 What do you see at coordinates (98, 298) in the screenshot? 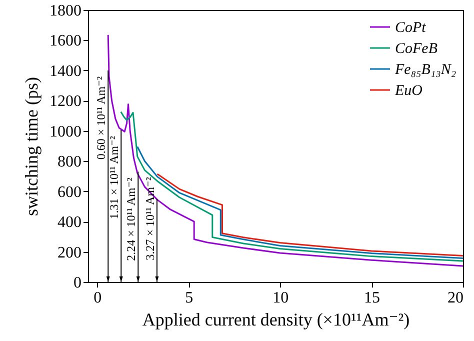
I see `x-tick-label: 0` at bounding box center [98, 298].